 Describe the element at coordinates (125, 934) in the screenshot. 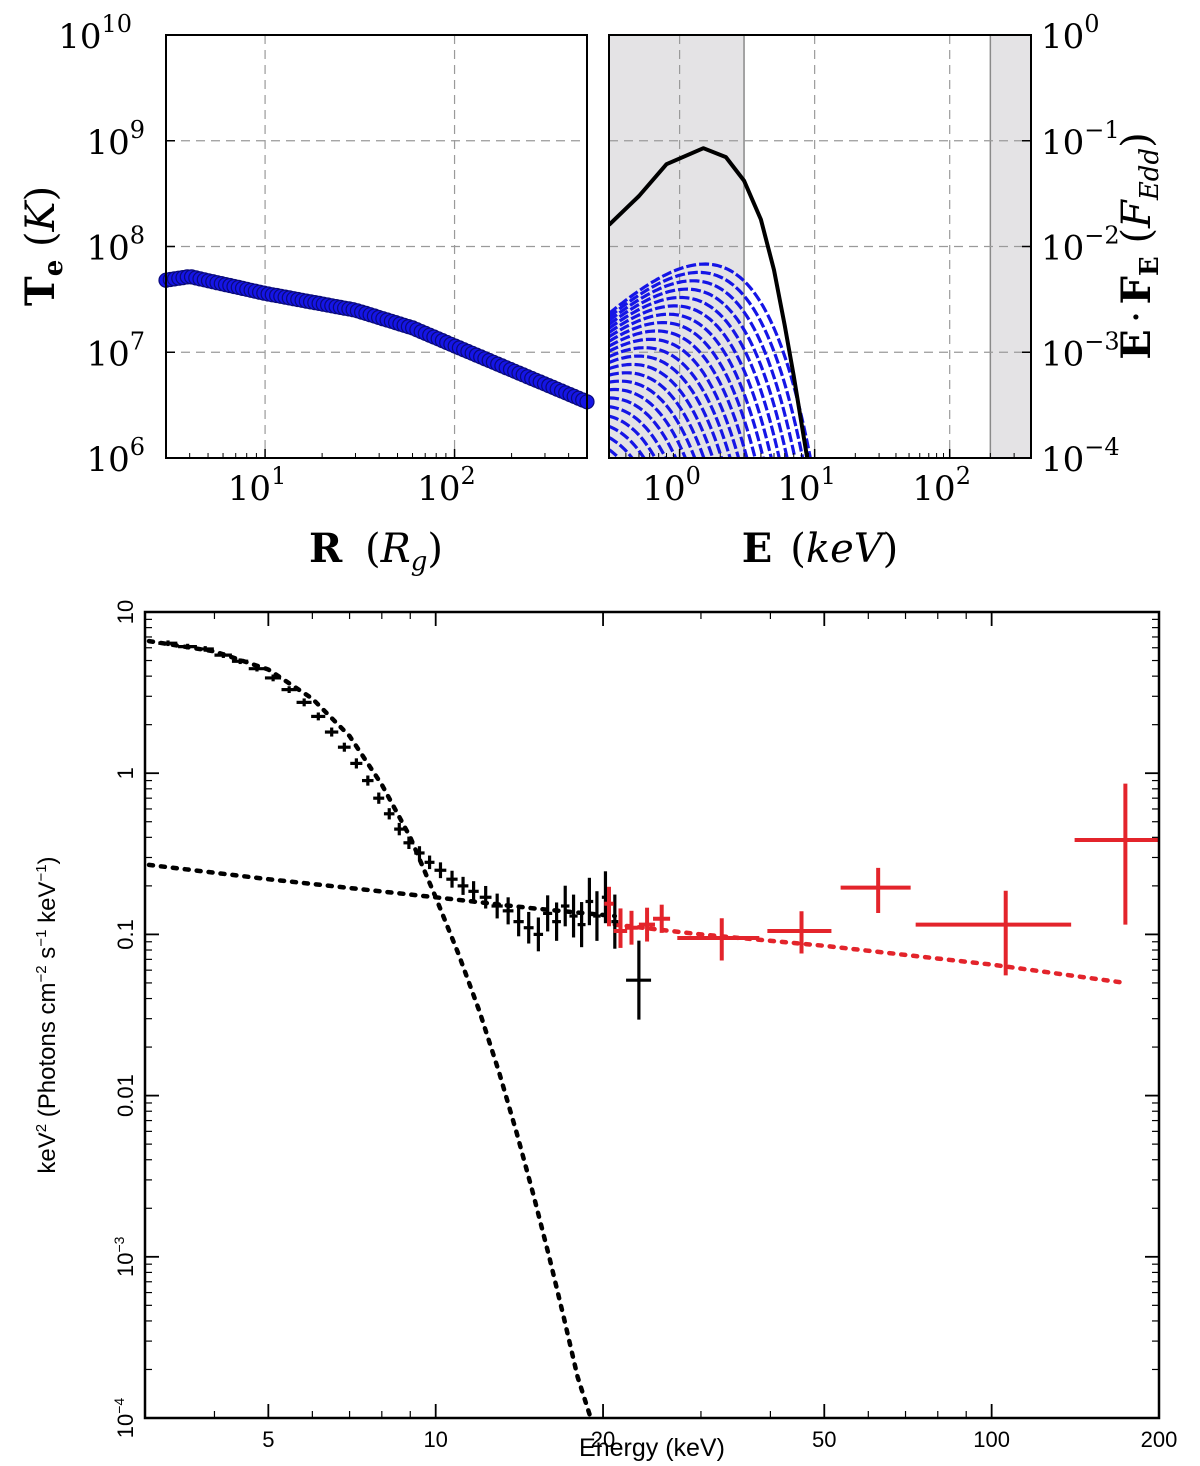

I see `ytick-label: 0.1` at that location.